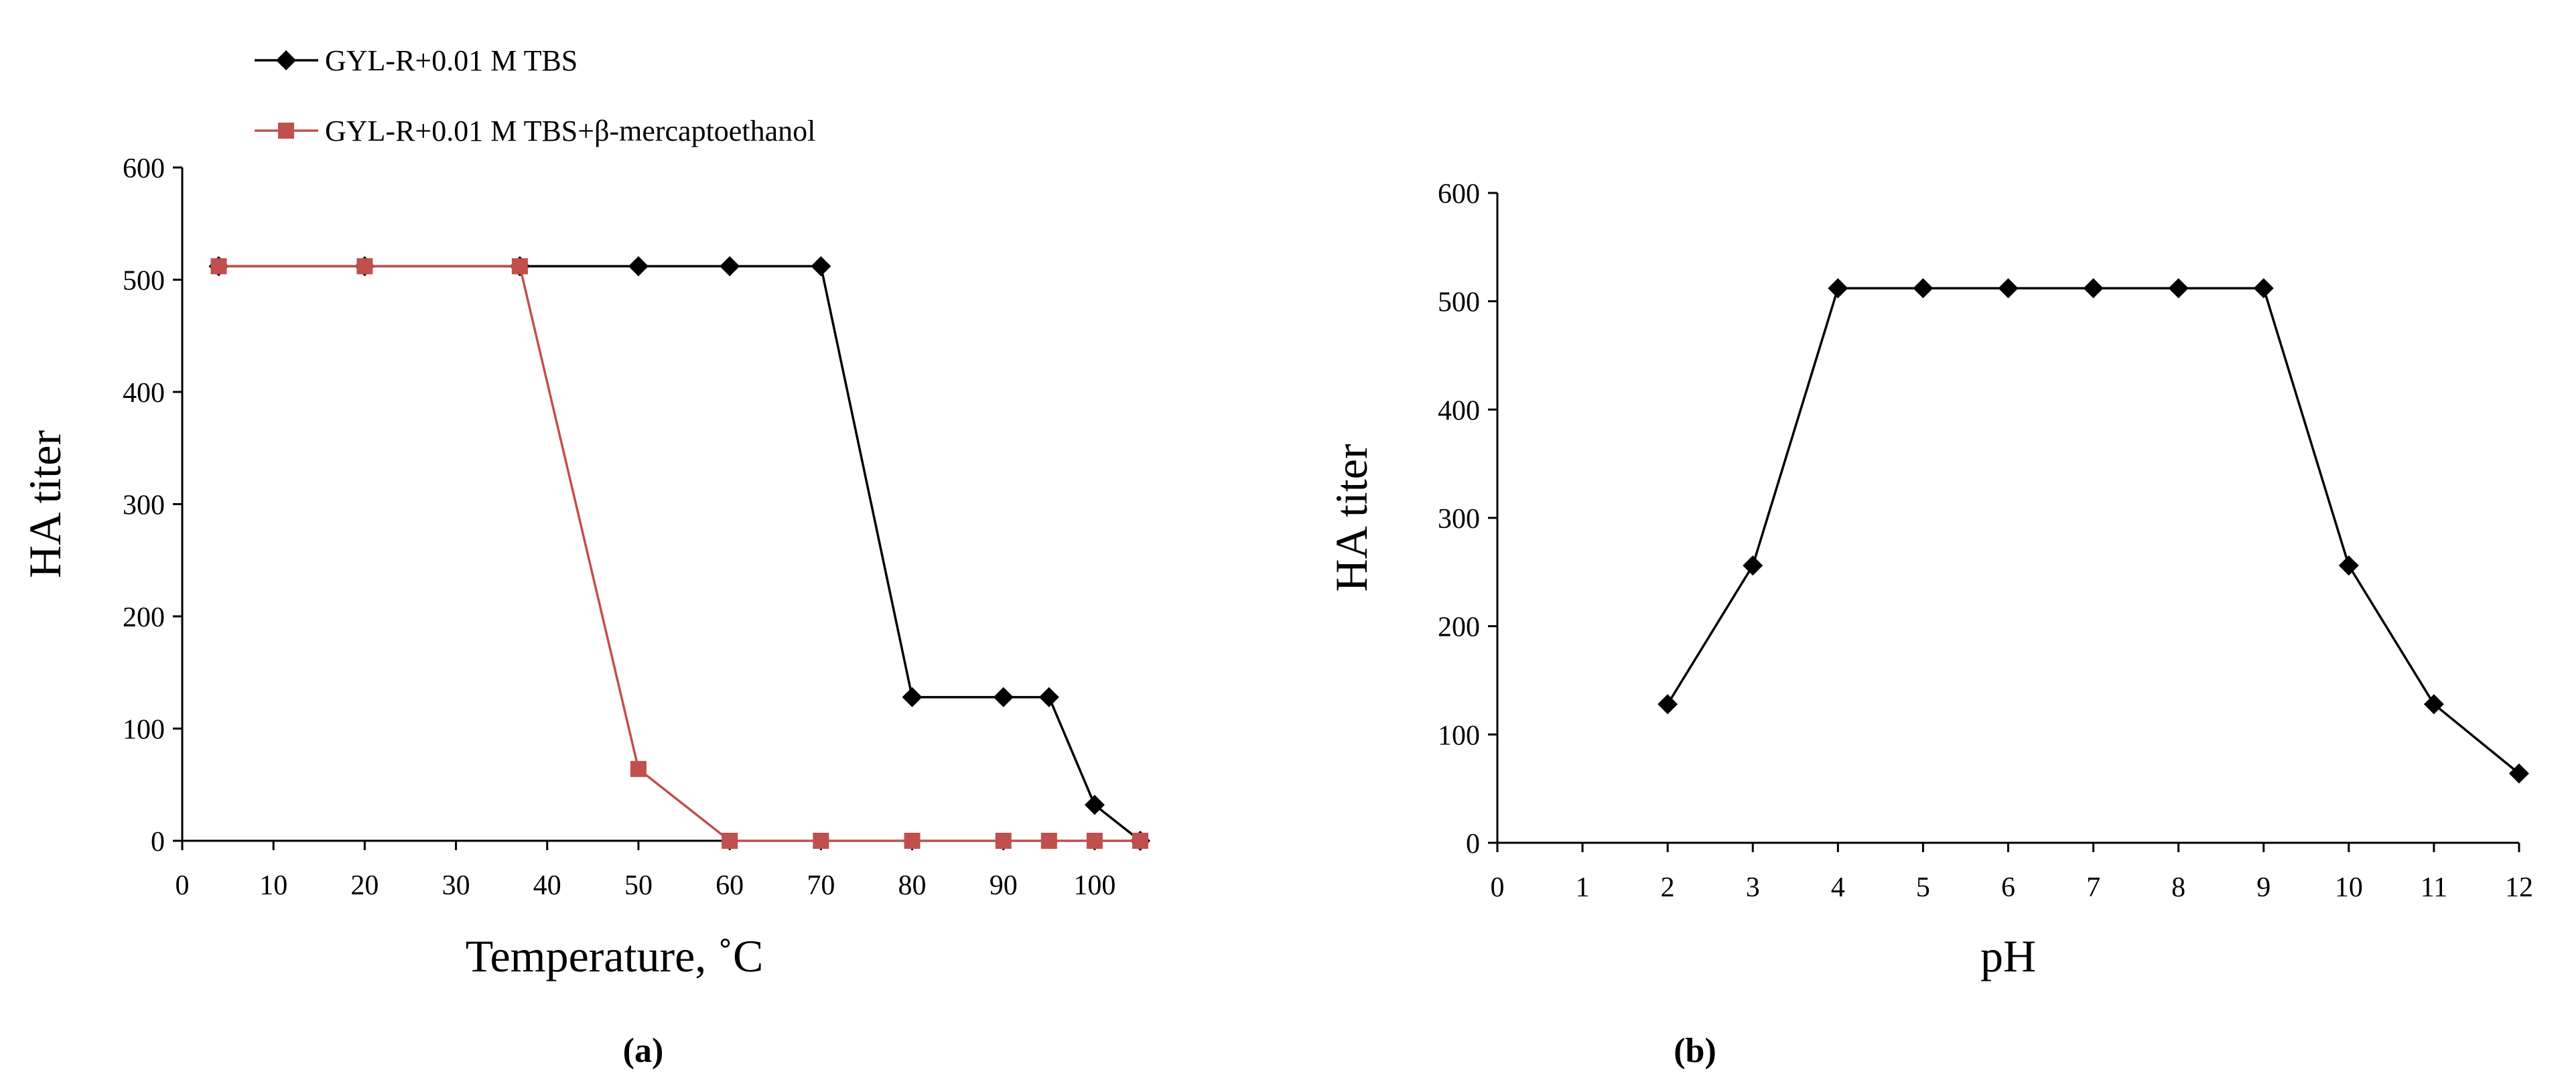 This screenshot has height=1088, width=2576. I want to click on x-tick-label: 8, so click(2178, 887).